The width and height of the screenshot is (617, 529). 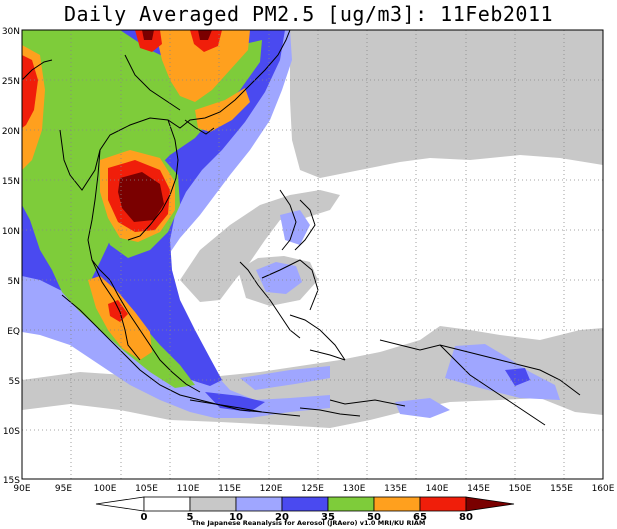 What do you see at coordinates (422, 408) in the screenshot?
I see `pm25-zone-blue-timor` at bounding box center [422, 408].